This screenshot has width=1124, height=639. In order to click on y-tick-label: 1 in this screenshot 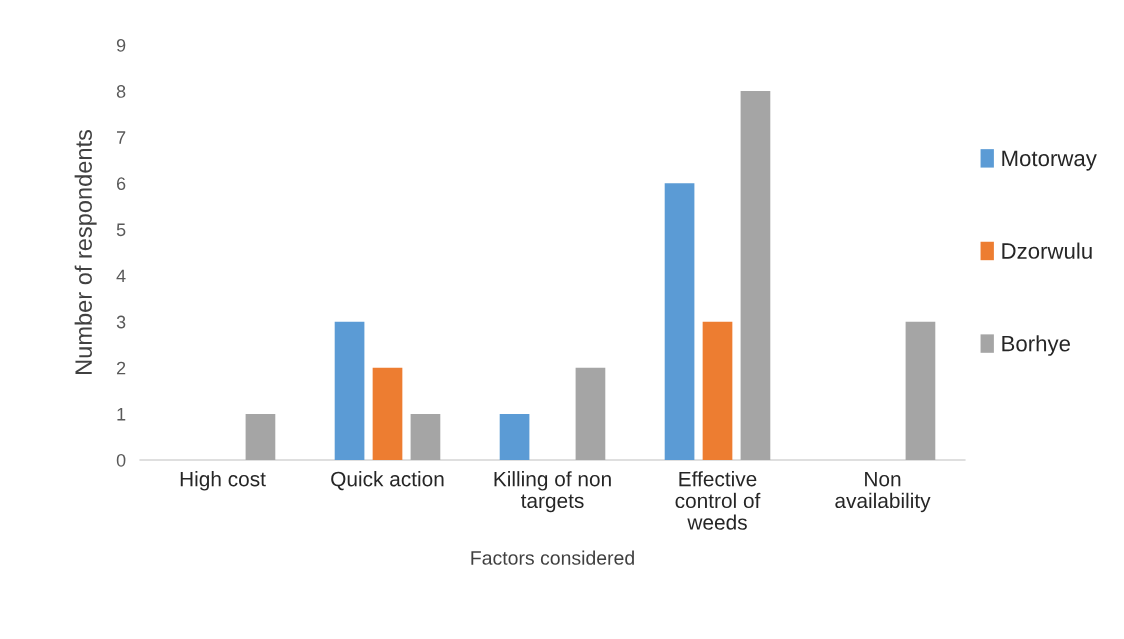, I will do `click(121, 414)`.